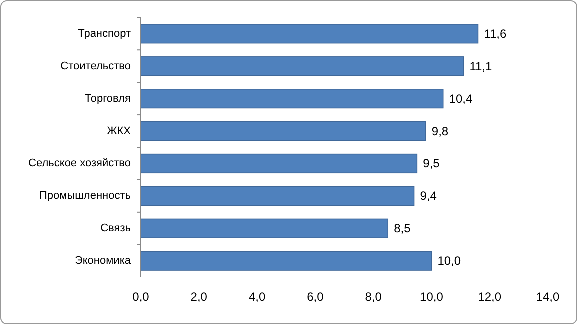  Describe the element at coordinates (79, 164) in the screenshot. I see `y-tick-label: Сельское хозяйство` at that location.